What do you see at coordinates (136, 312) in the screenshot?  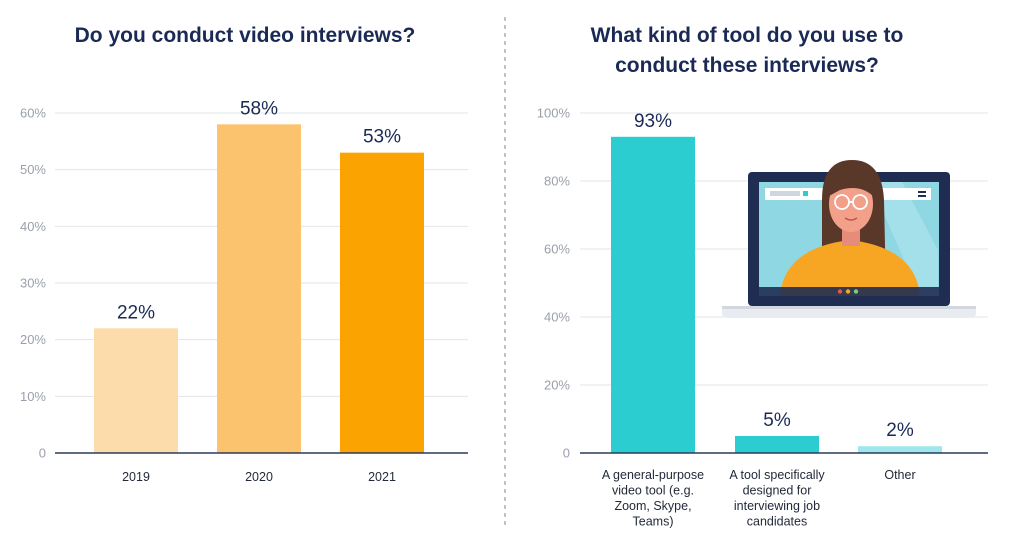 I see `data-label: 22%` at bounding box center [136, 312].